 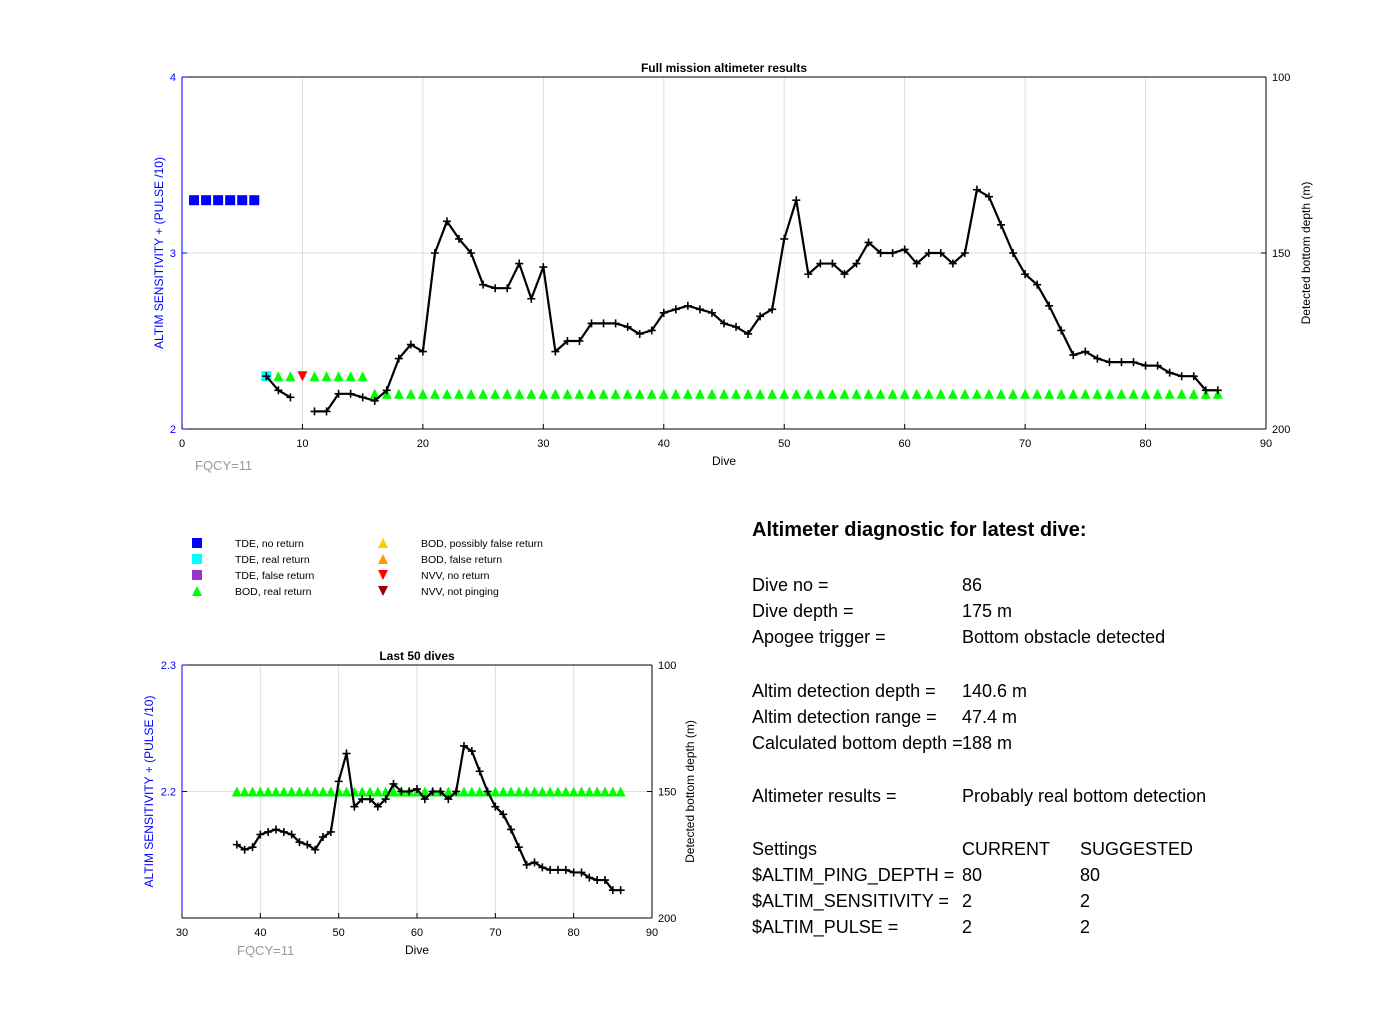 I want to click on y2-axis-label: Detected bottom depth (m), so click(x=690, y=791).